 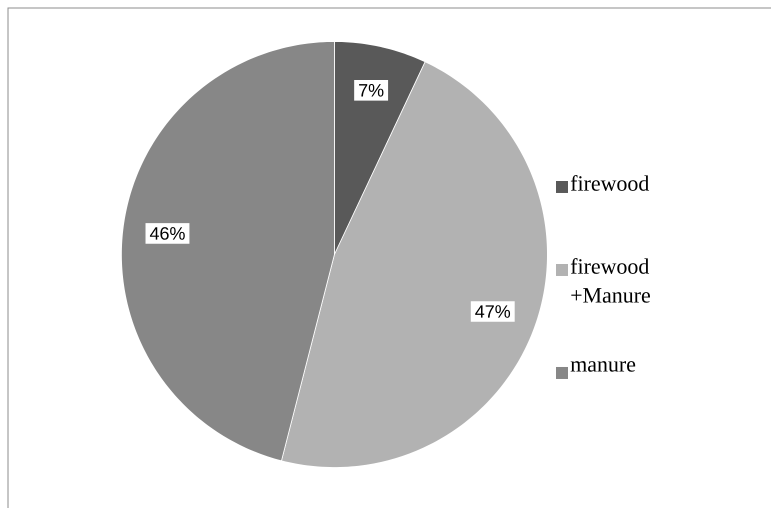 I want to click on legend-label: firewood, so click(x=610, y=183).